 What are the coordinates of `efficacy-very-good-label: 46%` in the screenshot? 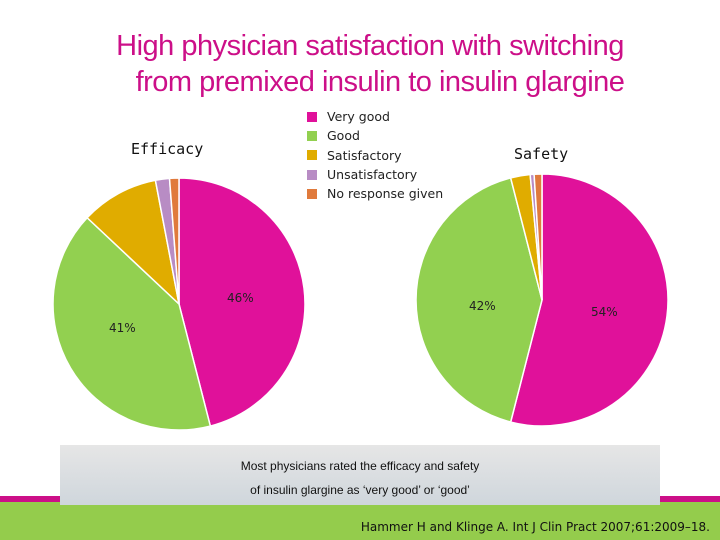 It's located at (240, 298).